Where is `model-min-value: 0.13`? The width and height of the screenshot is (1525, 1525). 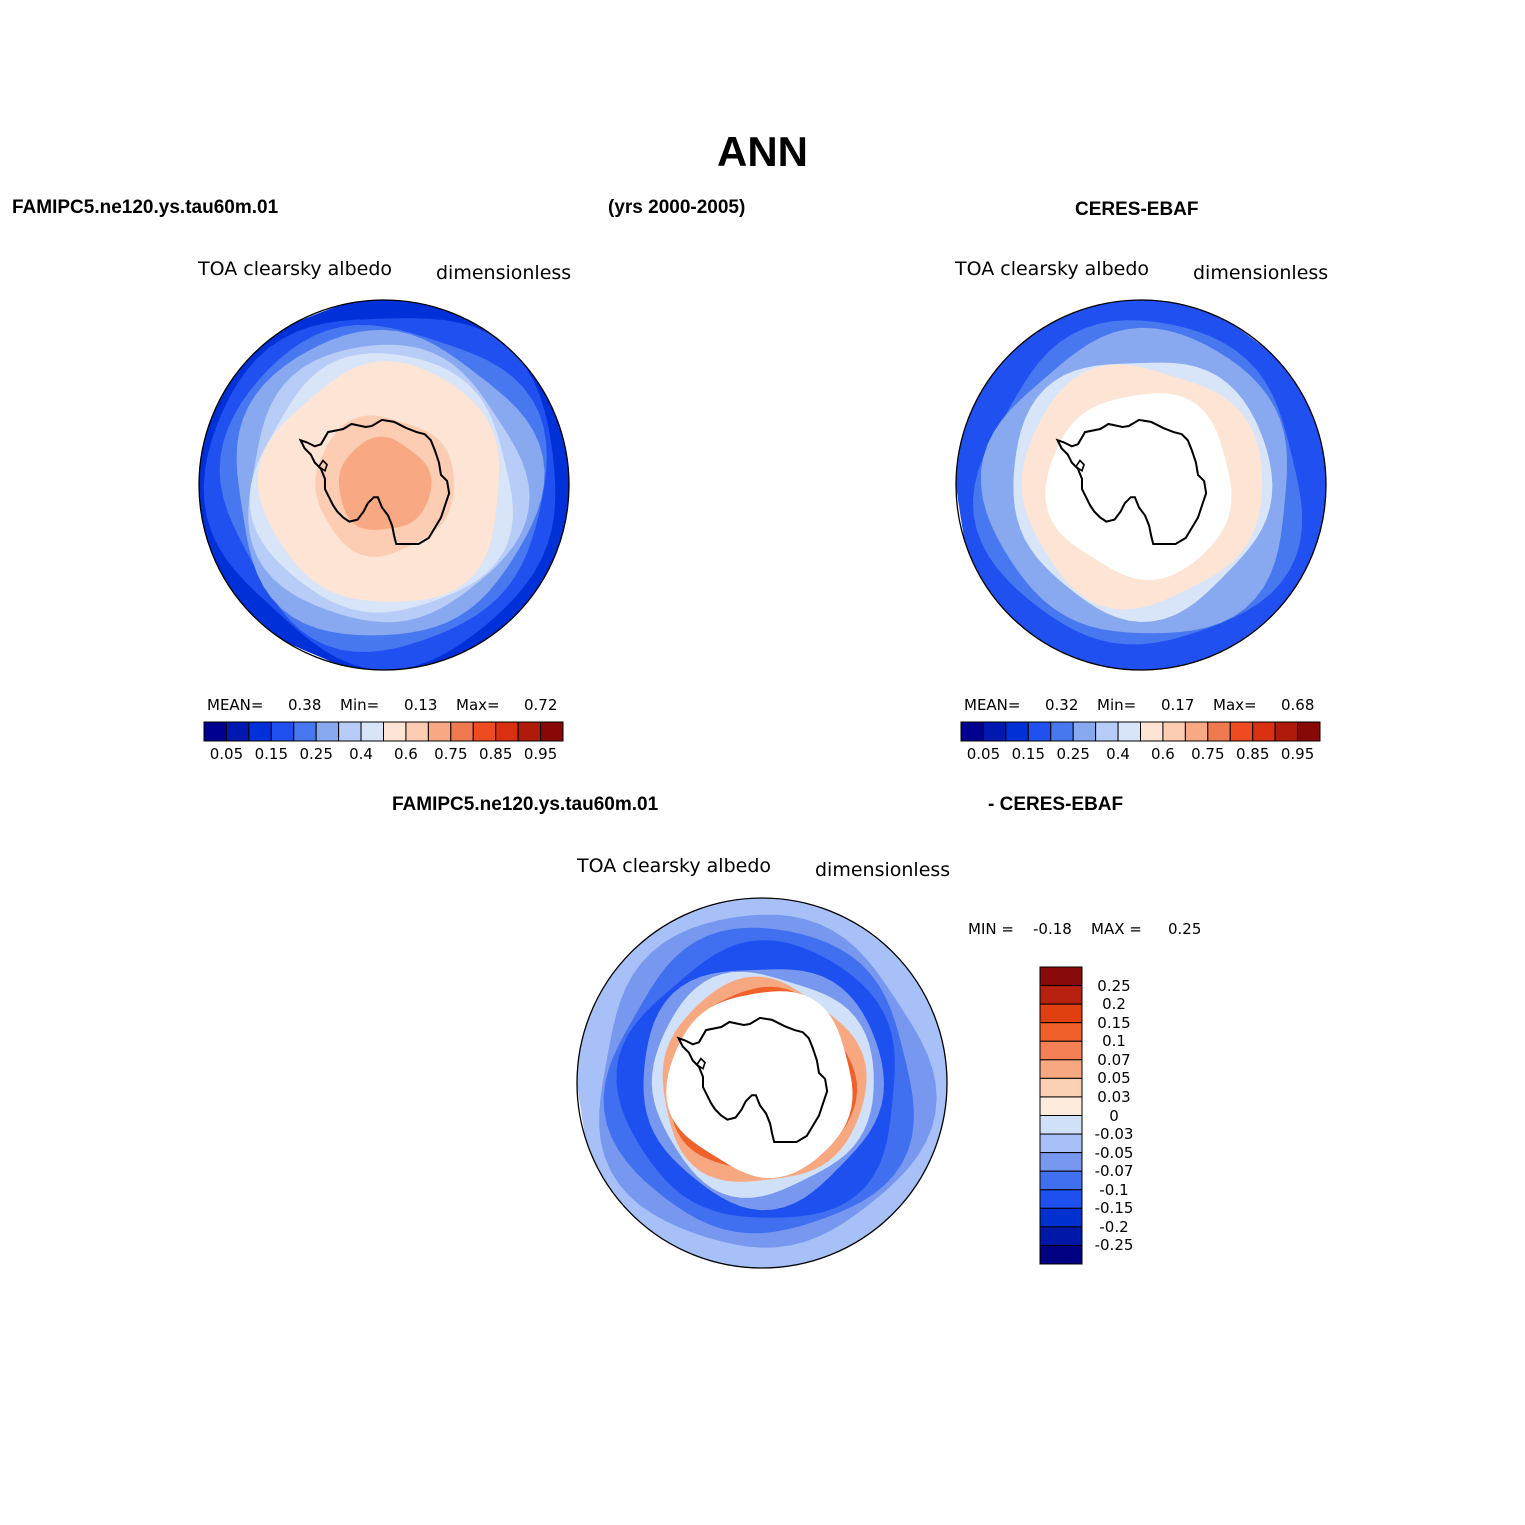 model-min-value: 0.13 is located at coordinates (421, 705).